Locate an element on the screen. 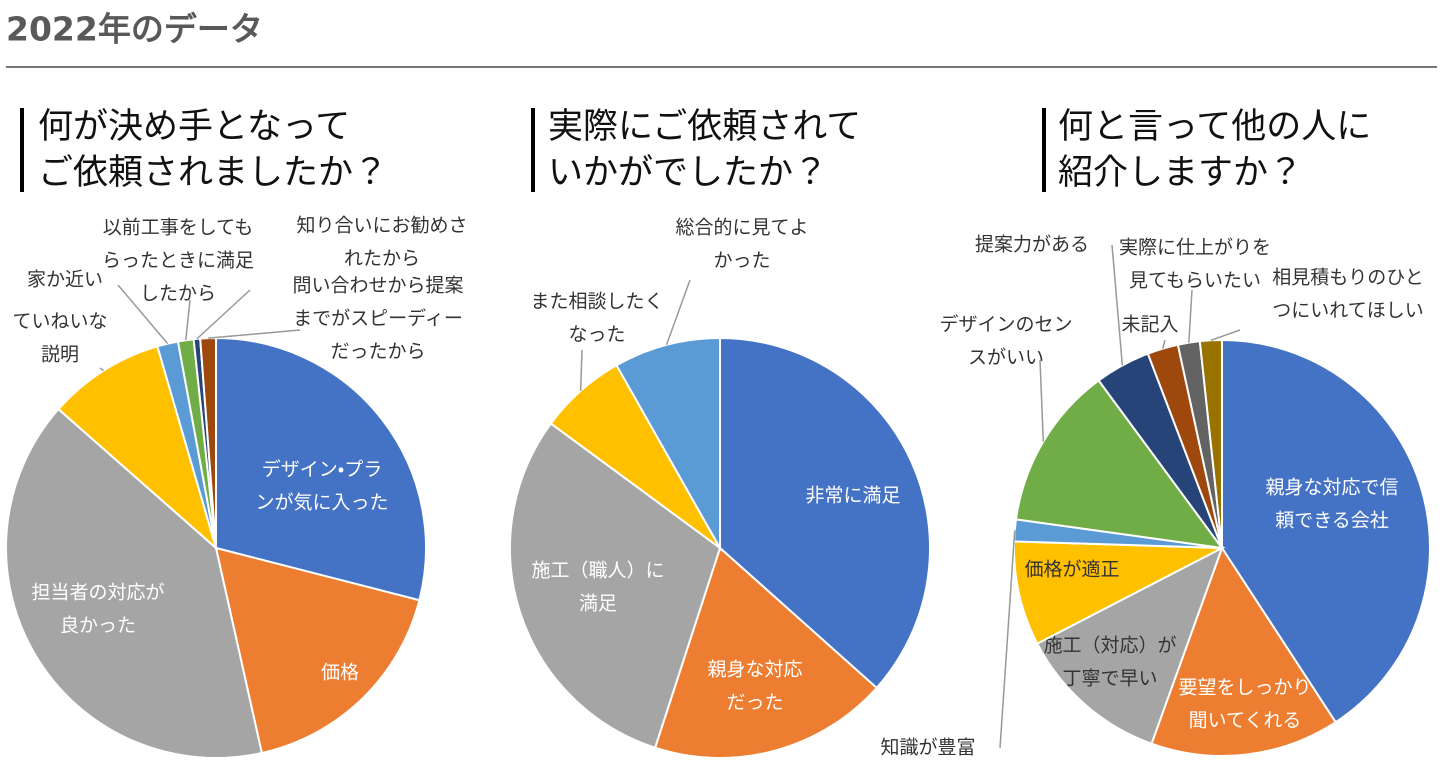  slice-label: 非常に満足 is located at coordinates (852, 496).